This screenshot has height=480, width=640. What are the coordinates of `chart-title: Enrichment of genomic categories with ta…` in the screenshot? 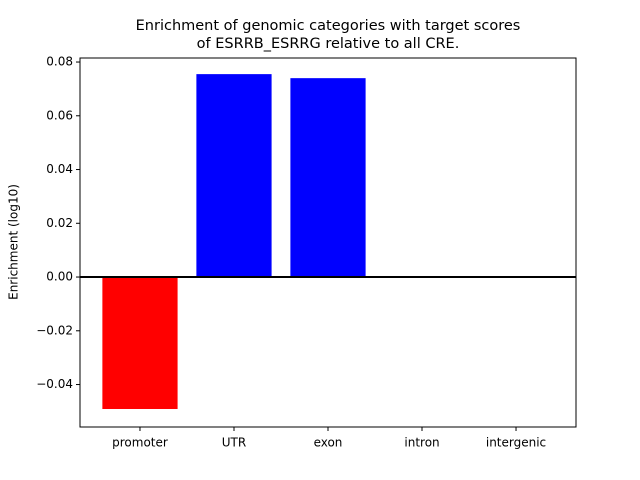 It's located at (328, 26).